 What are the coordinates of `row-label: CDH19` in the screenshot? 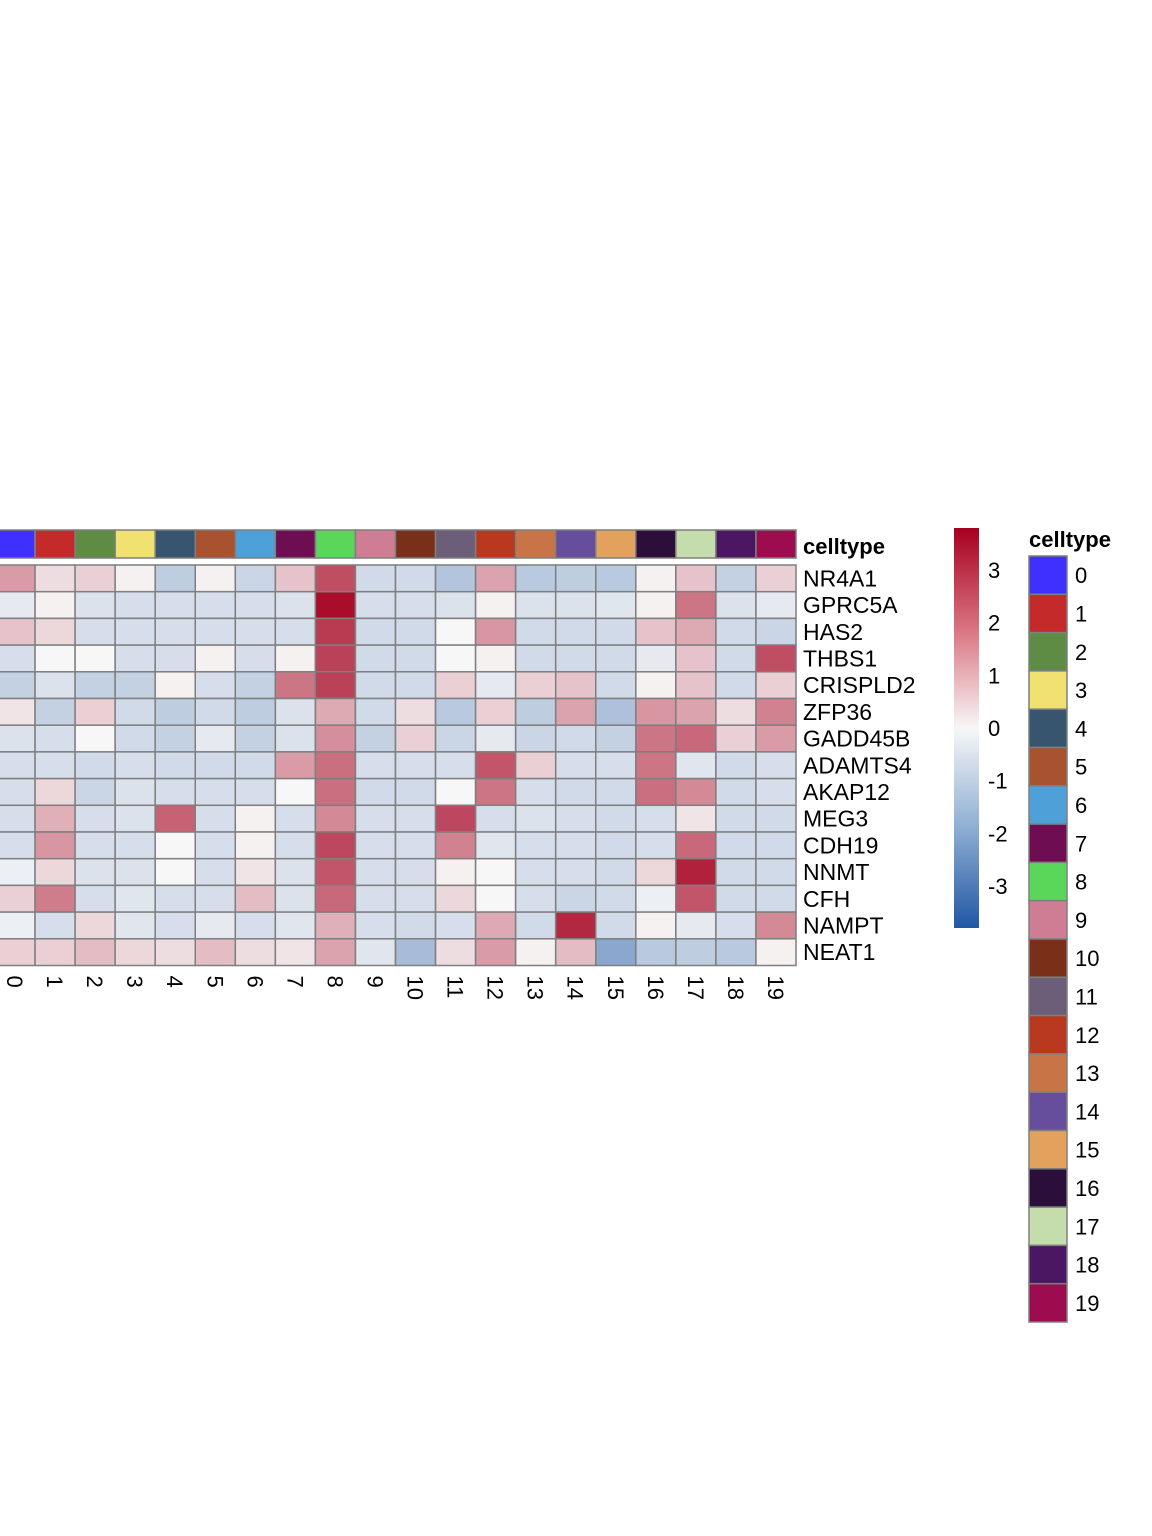 It's located at (840, 845).